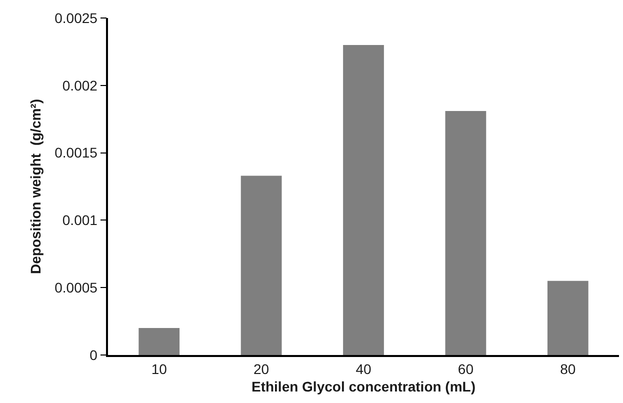 The width and height of the screenshot is (623, 403). What do you see at coordinates (159, 368) in the screenshot?
I see `x-tick-label: 10` at bounding box center [159, 368].